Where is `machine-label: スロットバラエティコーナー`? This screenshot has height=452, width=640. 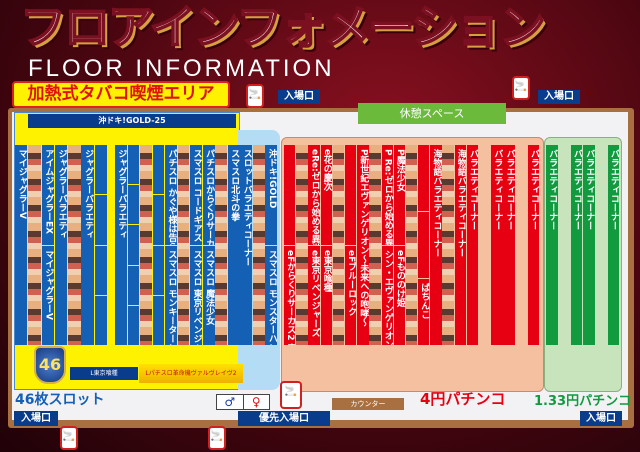
machine-label: スロットバラエティコーナー is located at coordinates (246, 245).